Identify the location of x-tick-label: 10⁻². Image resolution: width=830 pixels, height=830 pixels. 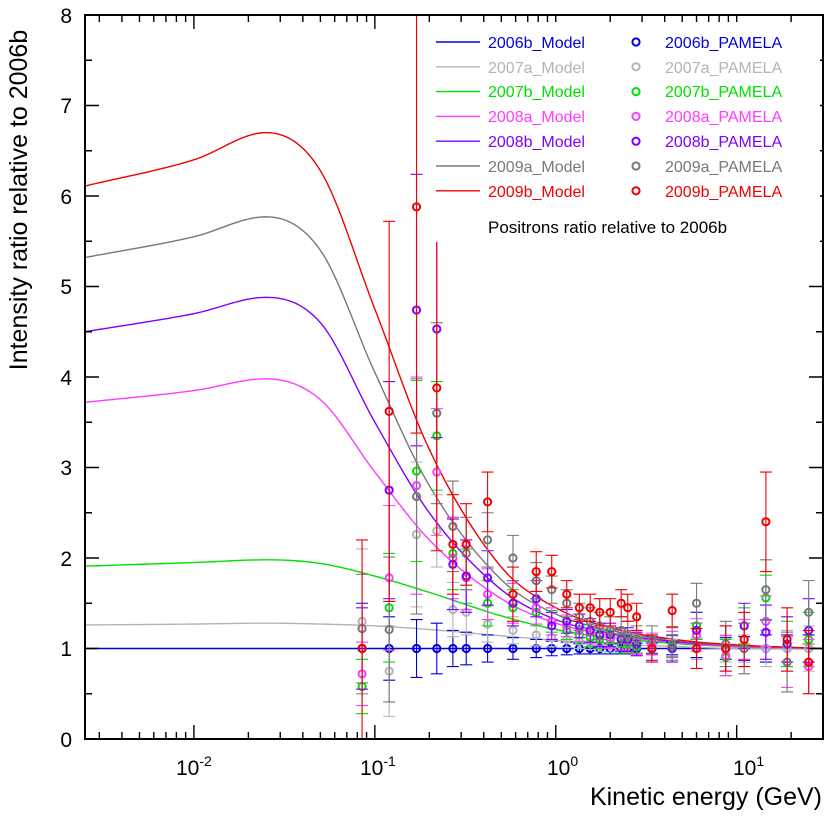
(194, 766).